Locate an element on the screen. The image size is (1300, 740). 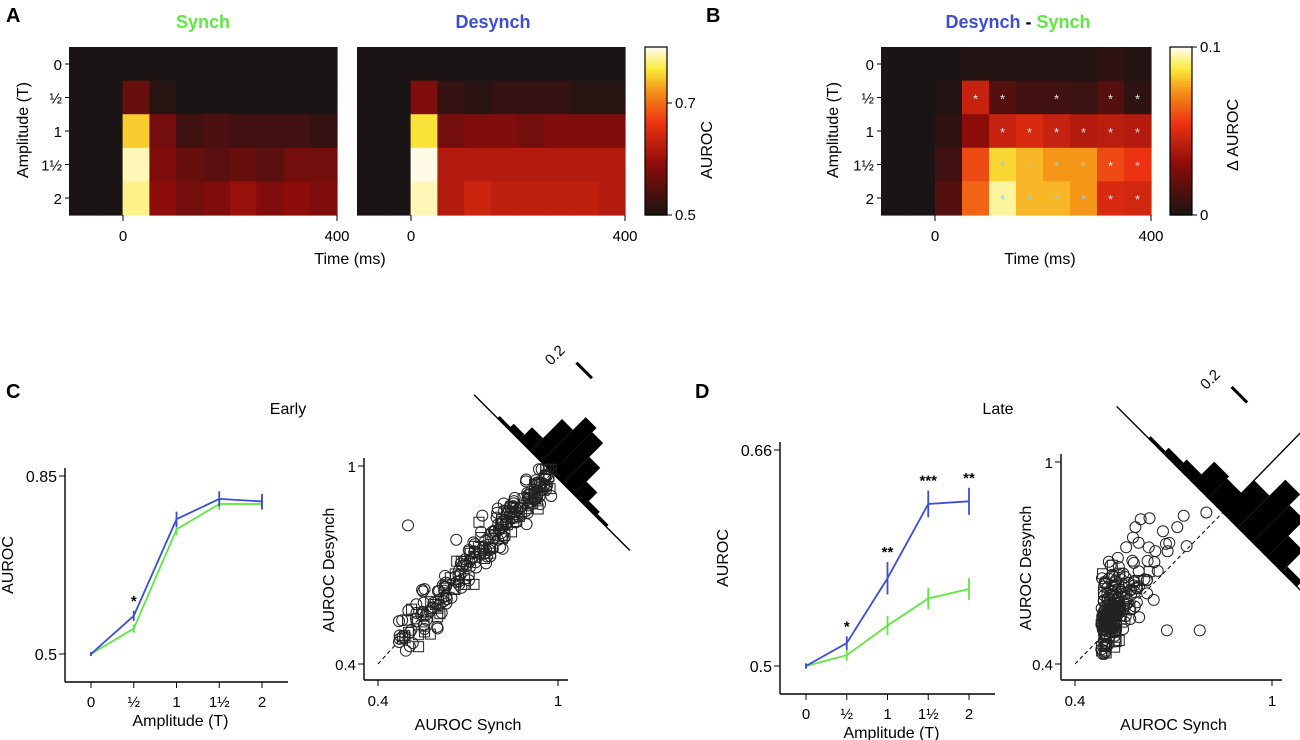
heatmap-title-desynch: Desynch is located at coordinates (492, 22).